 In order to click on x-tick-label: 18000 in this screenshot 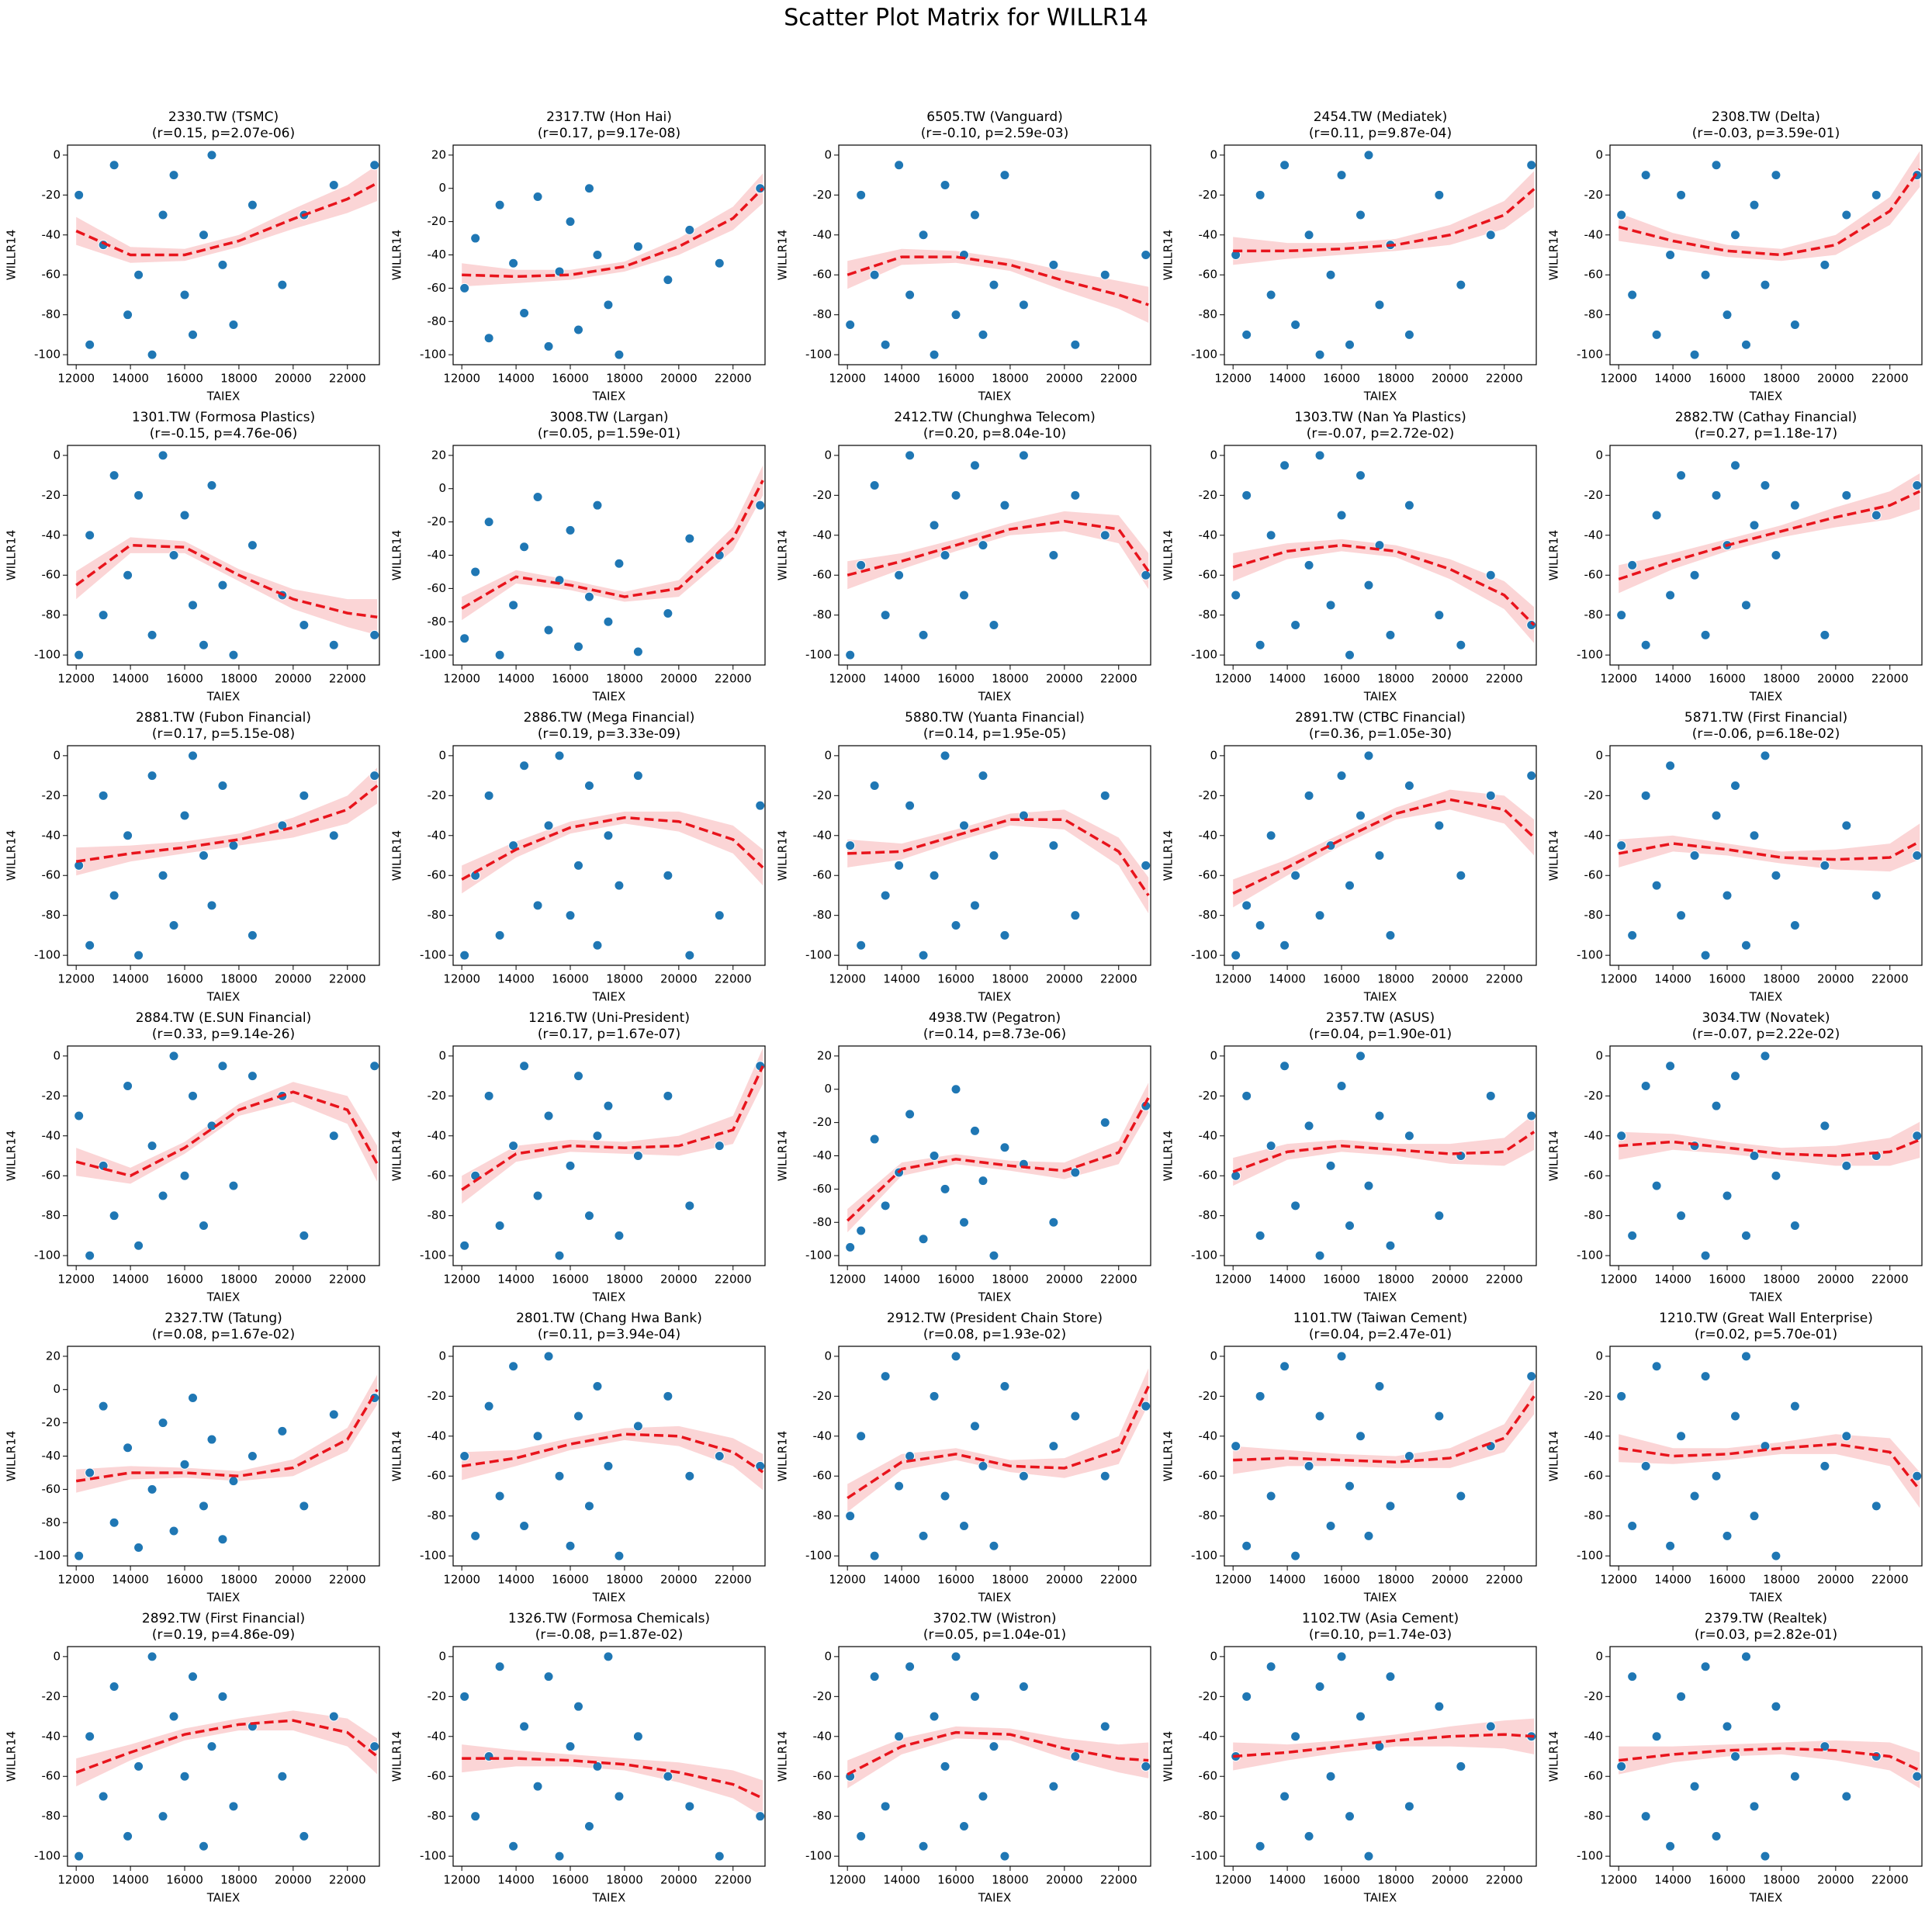, I will do `click(1395, 1880)`.